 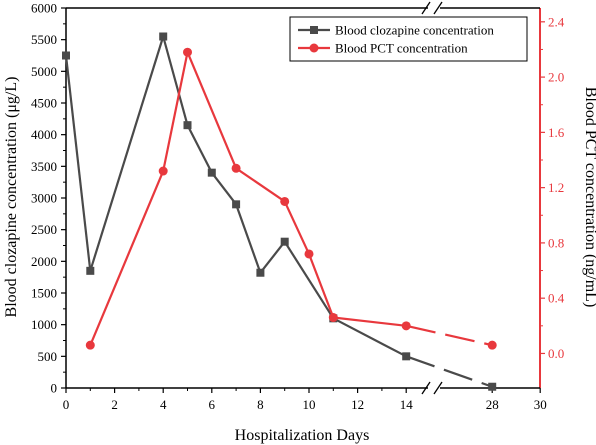 What do you see at coordinates (44, 39) in the screenshot?
I see `y-left-tick-label: 5500` at bounding box center [44, 39].